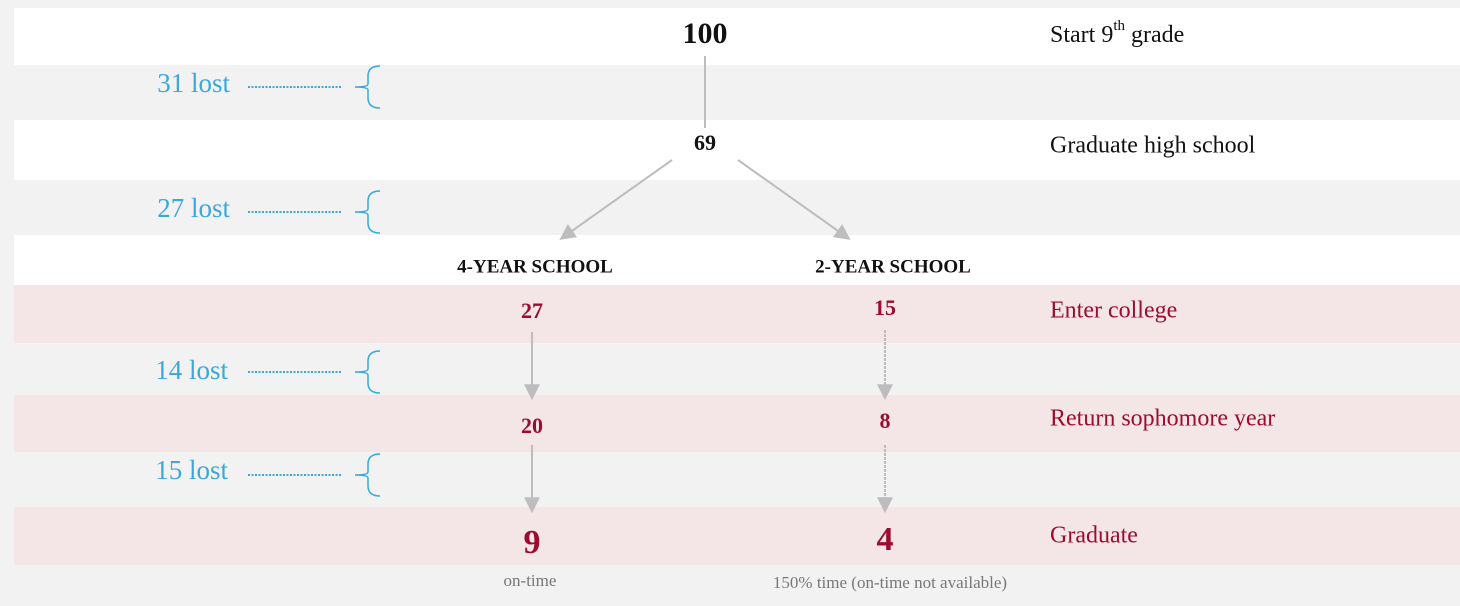 Image resolution: width=1460 pixels, height=606 pixels. Describe the element at coordinates (1162, 419) in the screenshot. I see `stage-label: Return sophomore year` at that location.